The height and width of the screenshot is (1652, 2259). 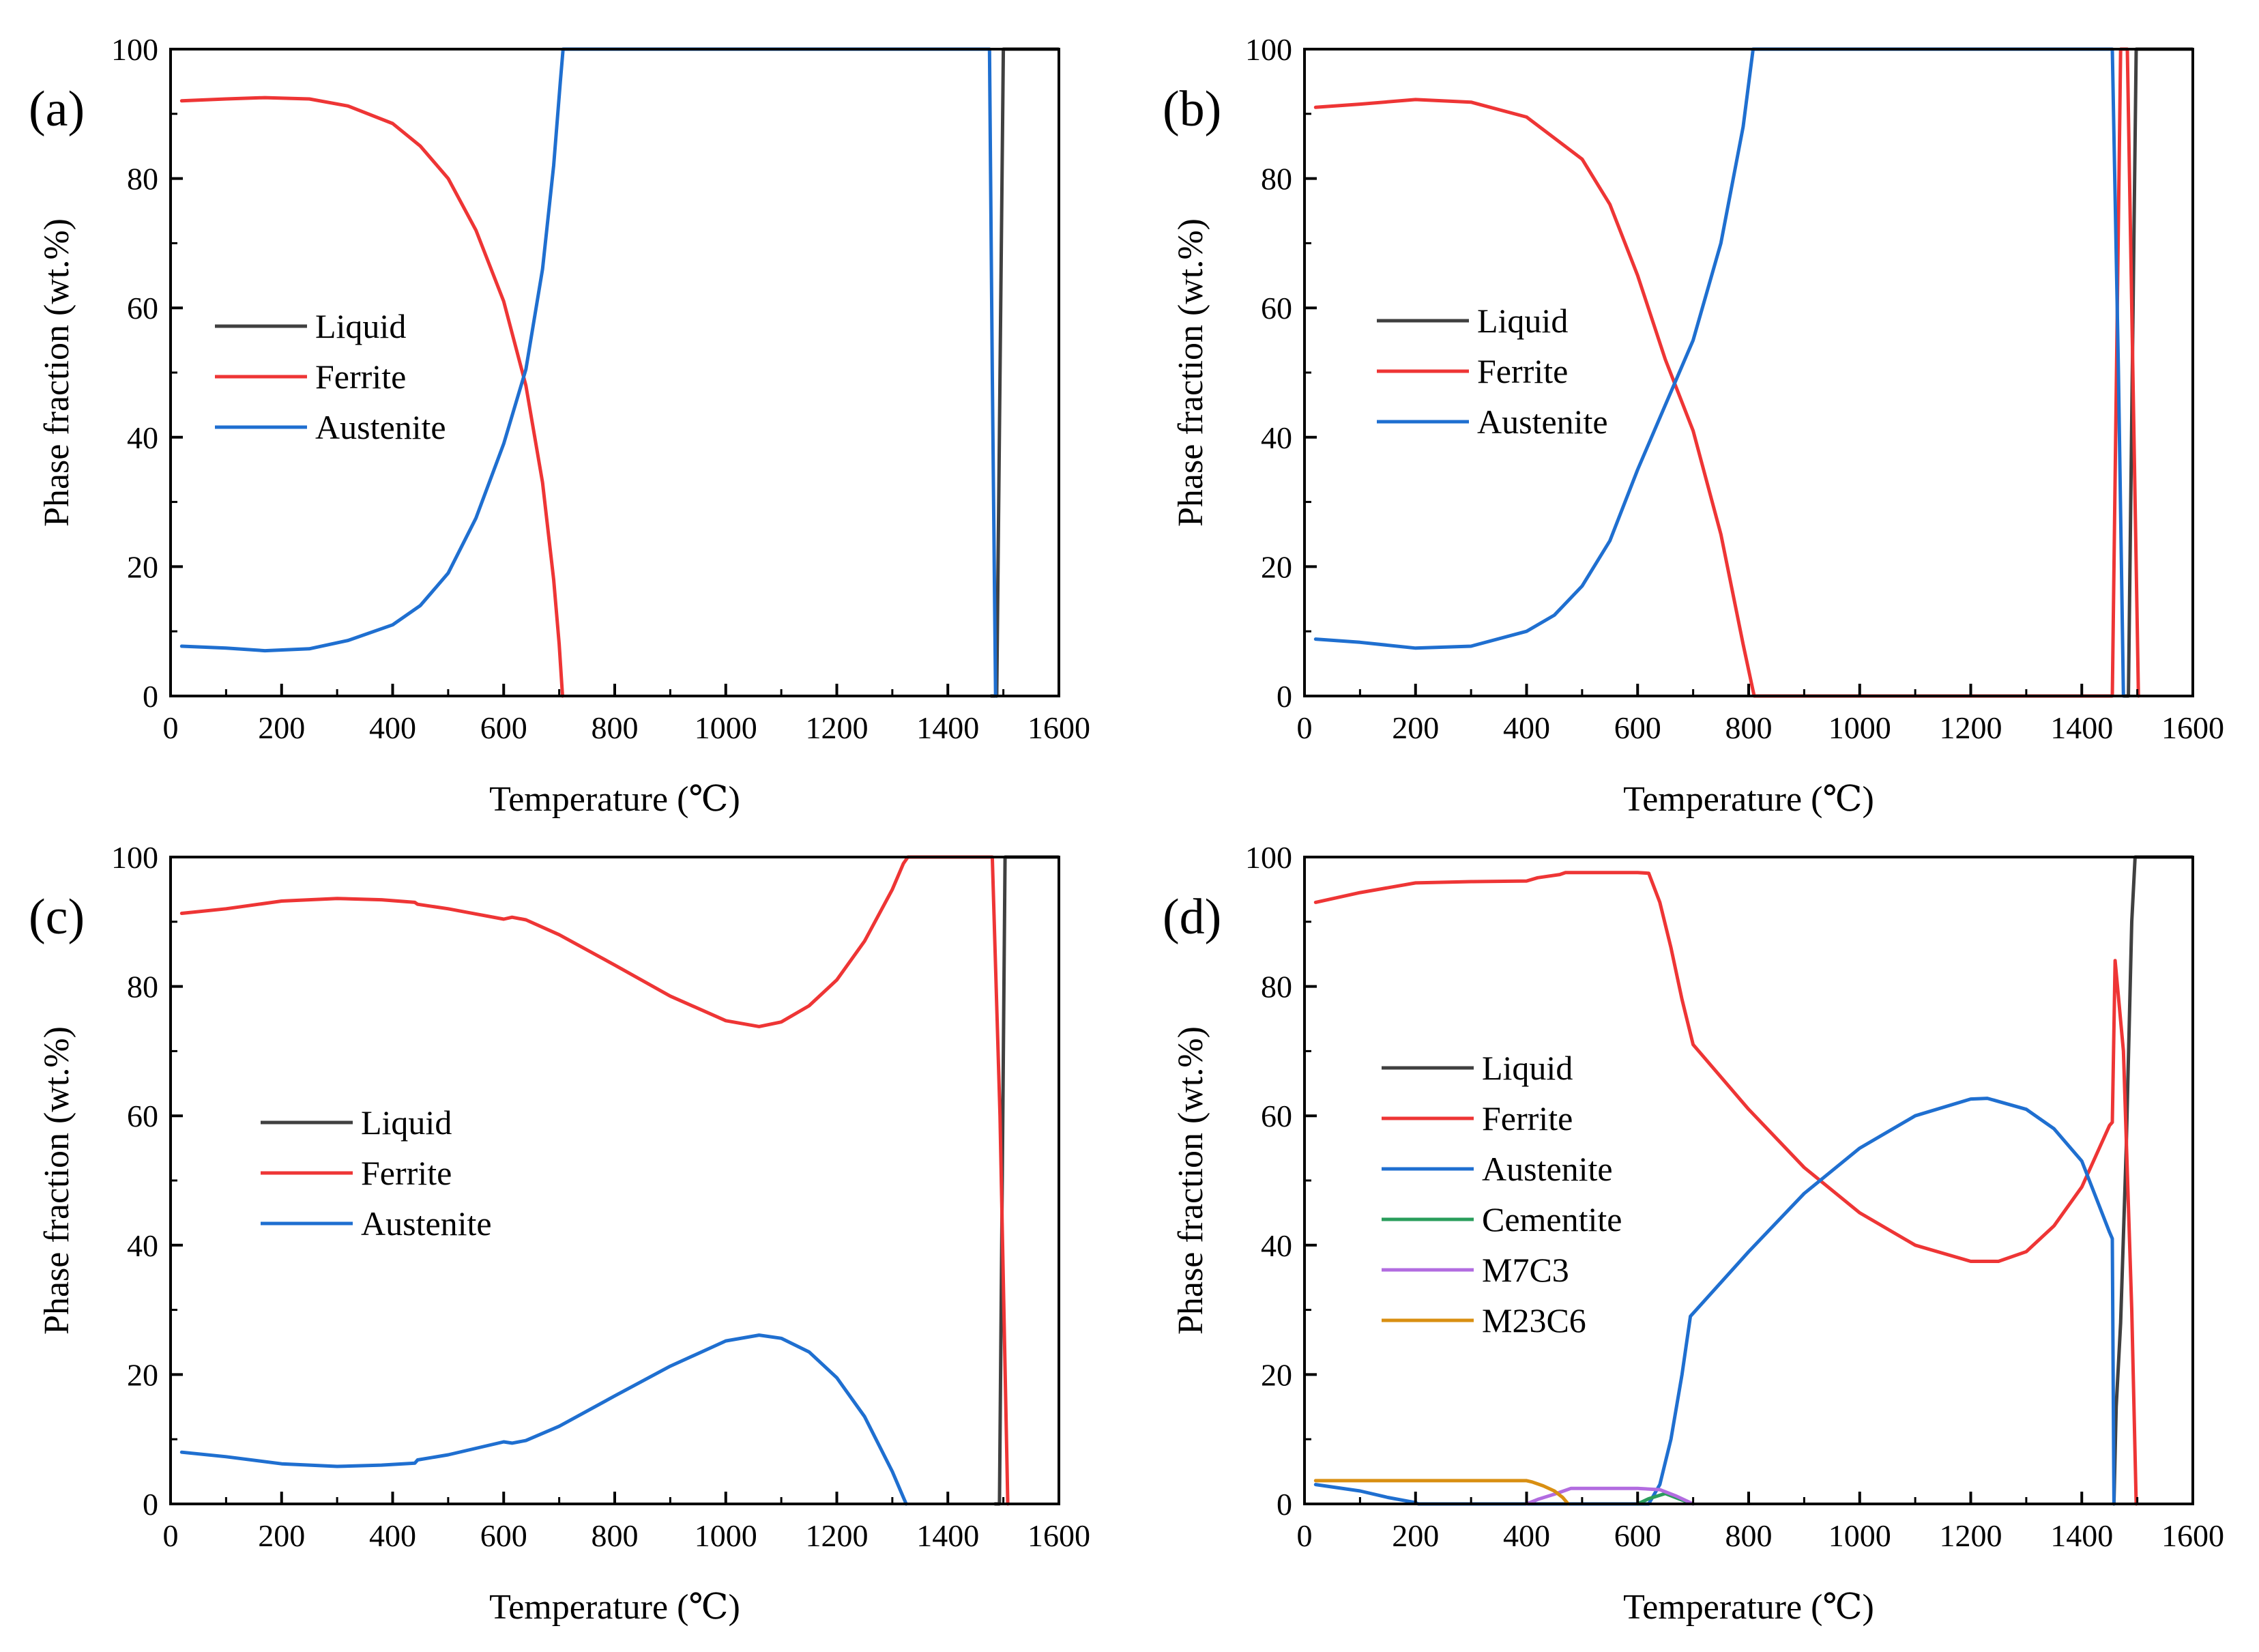 What do you see at coordinates (1192, 109) in the screenshot?
I see `panel-label: (b)` at bounding box center [1192, 109].